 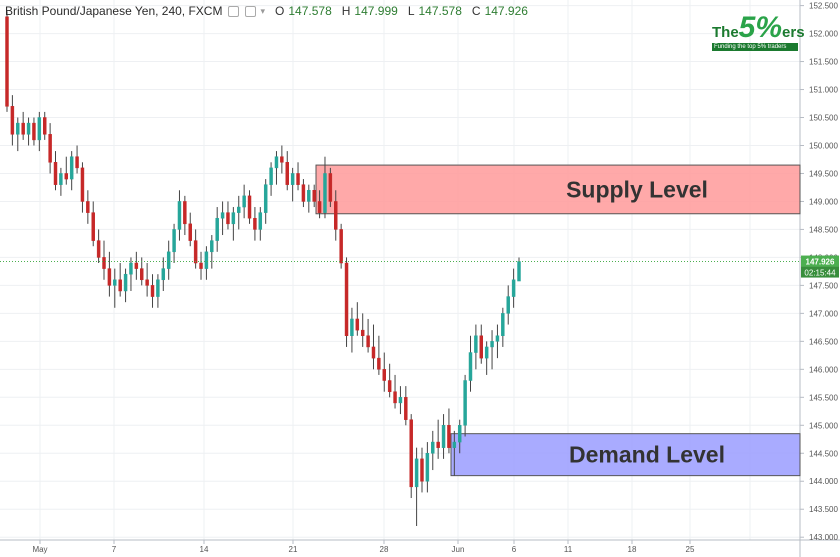 I want to click on symbol-title: British Pound/Japanese Yen, 240, FXCM, so click(x=114, y=11).